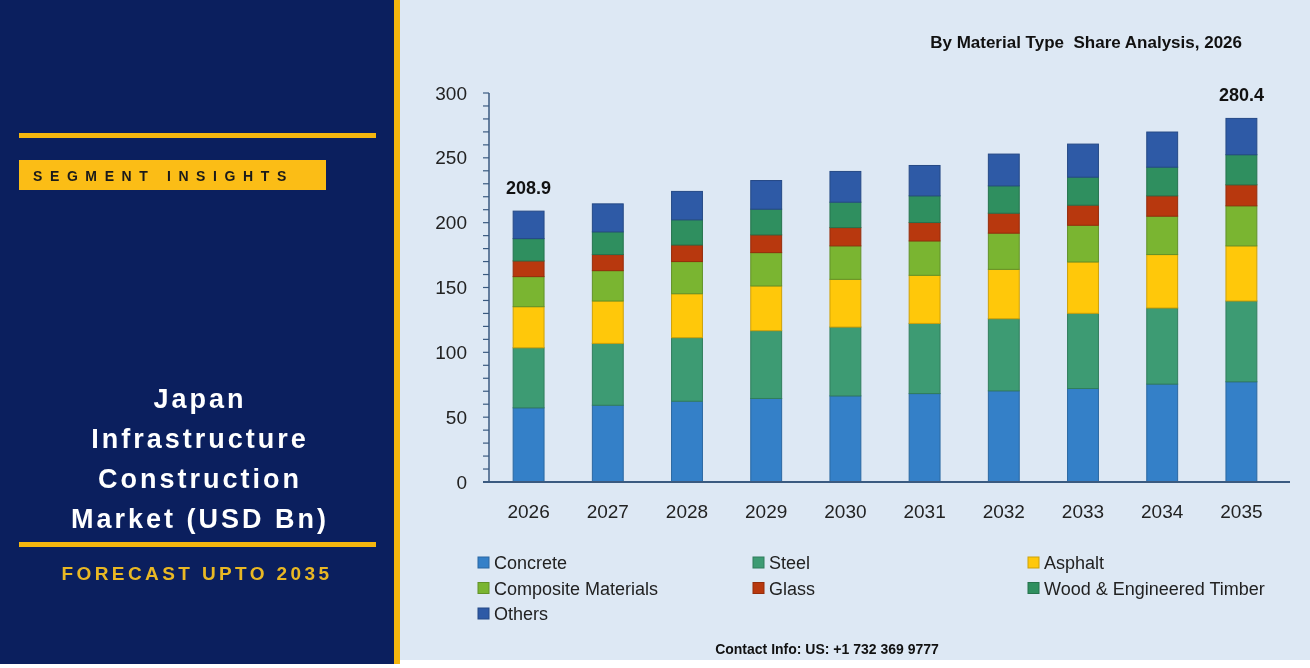 This screenshot has width=1310, height=668. I want to click on x-tick-label: 2033, so click(1083, 511).